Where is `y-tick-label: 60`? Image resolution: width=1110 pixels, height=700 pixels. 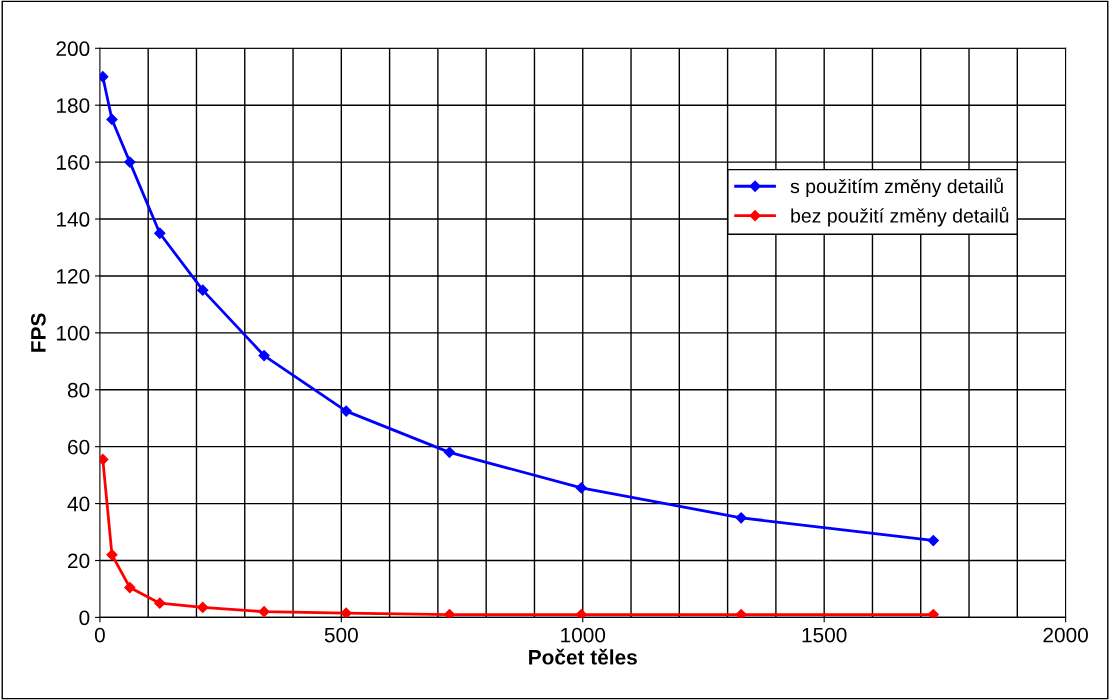
y-tick-label: 60 is located at coordinates (79, 447).